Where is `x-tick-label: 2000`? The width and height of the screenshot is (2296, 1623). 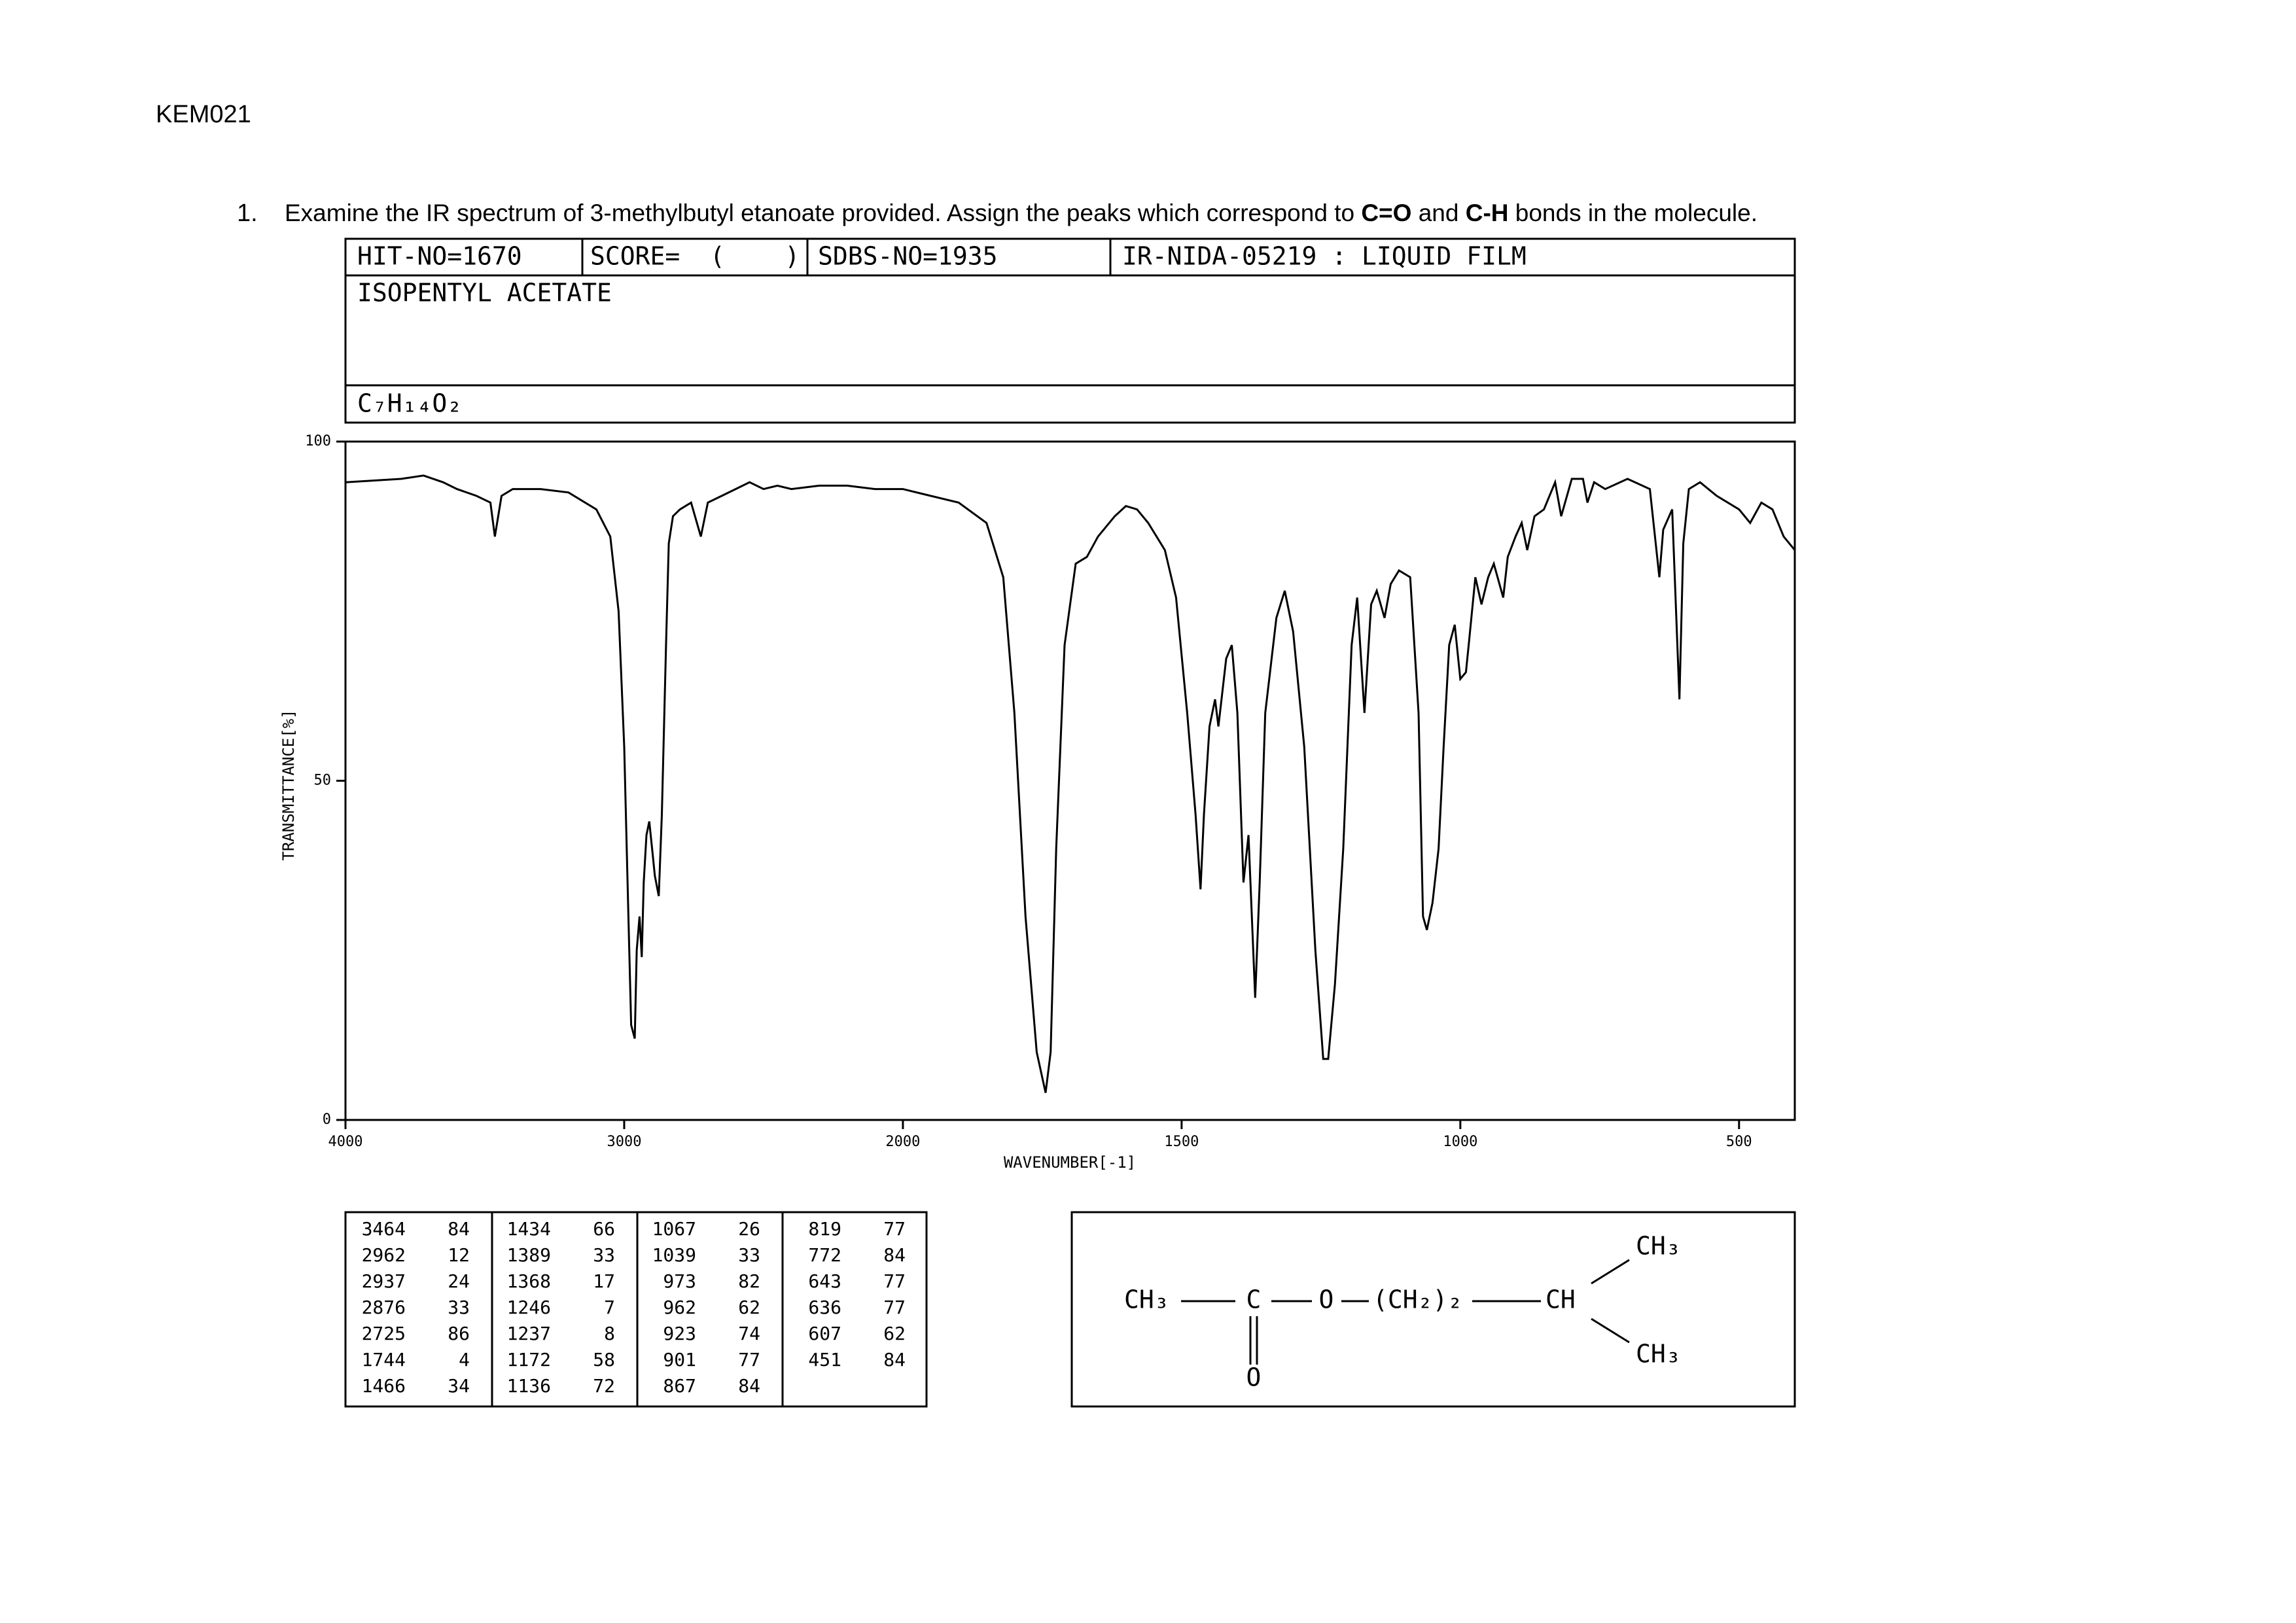
x-tick-label: 2000 is located at coordinates (902, 1142).